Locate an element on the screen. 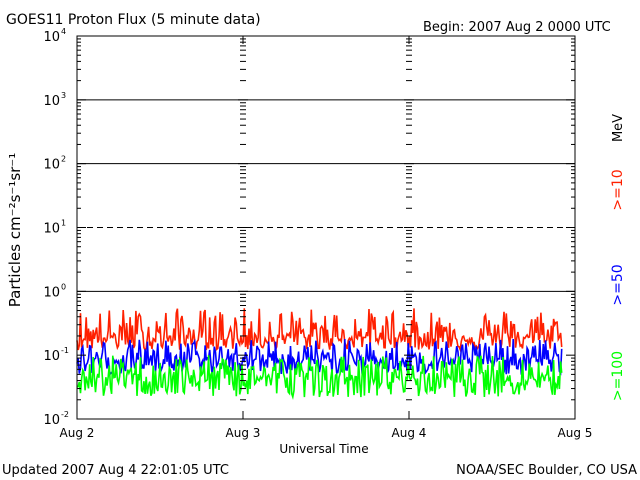  y-tick-exponent: 2 is located at coordinates (63, 159).